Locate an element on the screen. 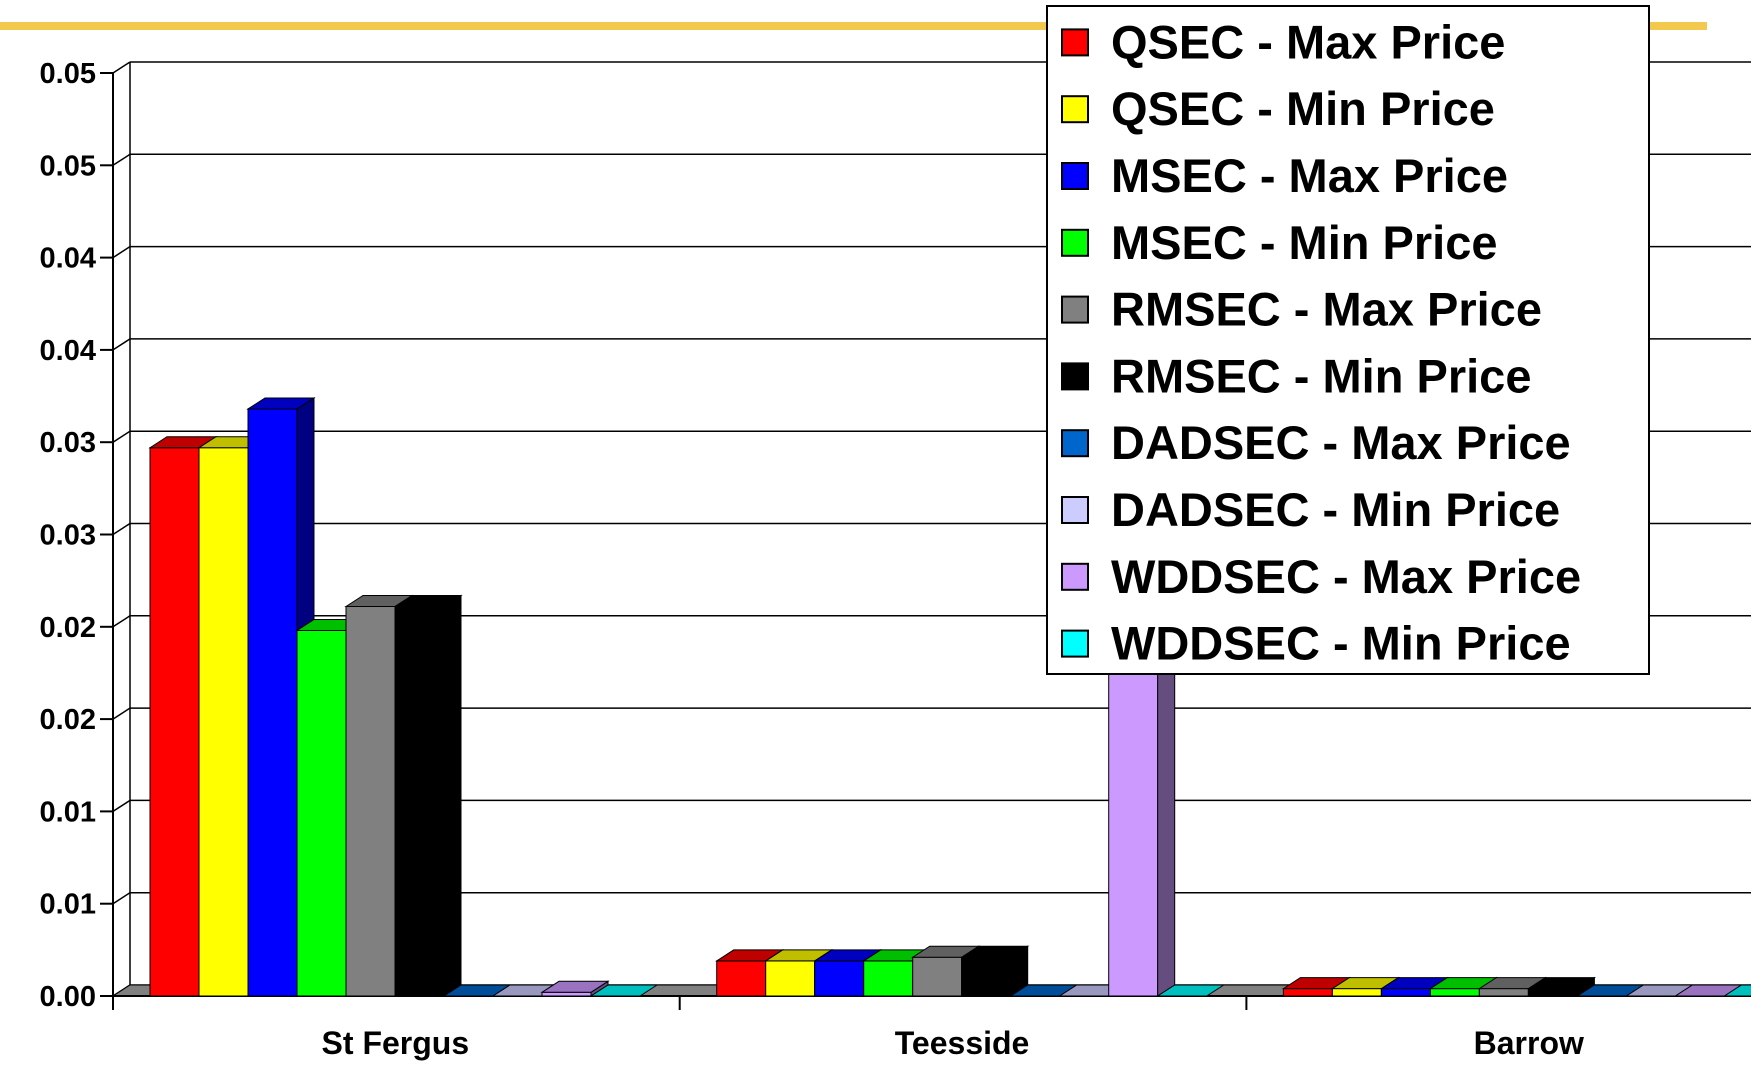 The image size is (1751, 1066). legend-item: RMSEC - Max Price is located at coordinates (1301, 309).